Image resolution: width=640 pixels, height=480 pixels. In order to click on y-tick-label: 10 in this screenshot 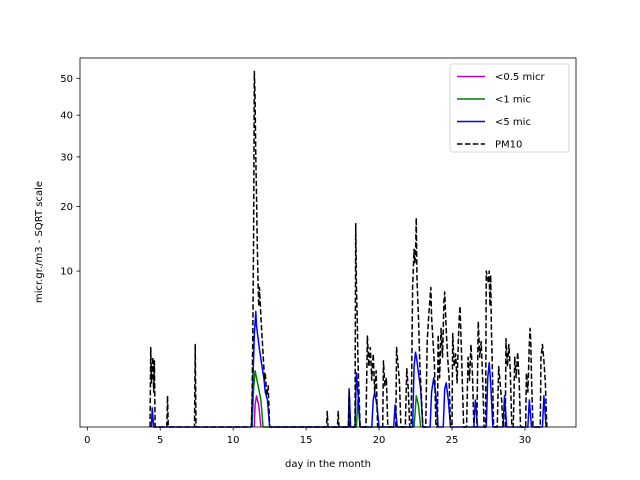, I will do `click(66, 272)`.